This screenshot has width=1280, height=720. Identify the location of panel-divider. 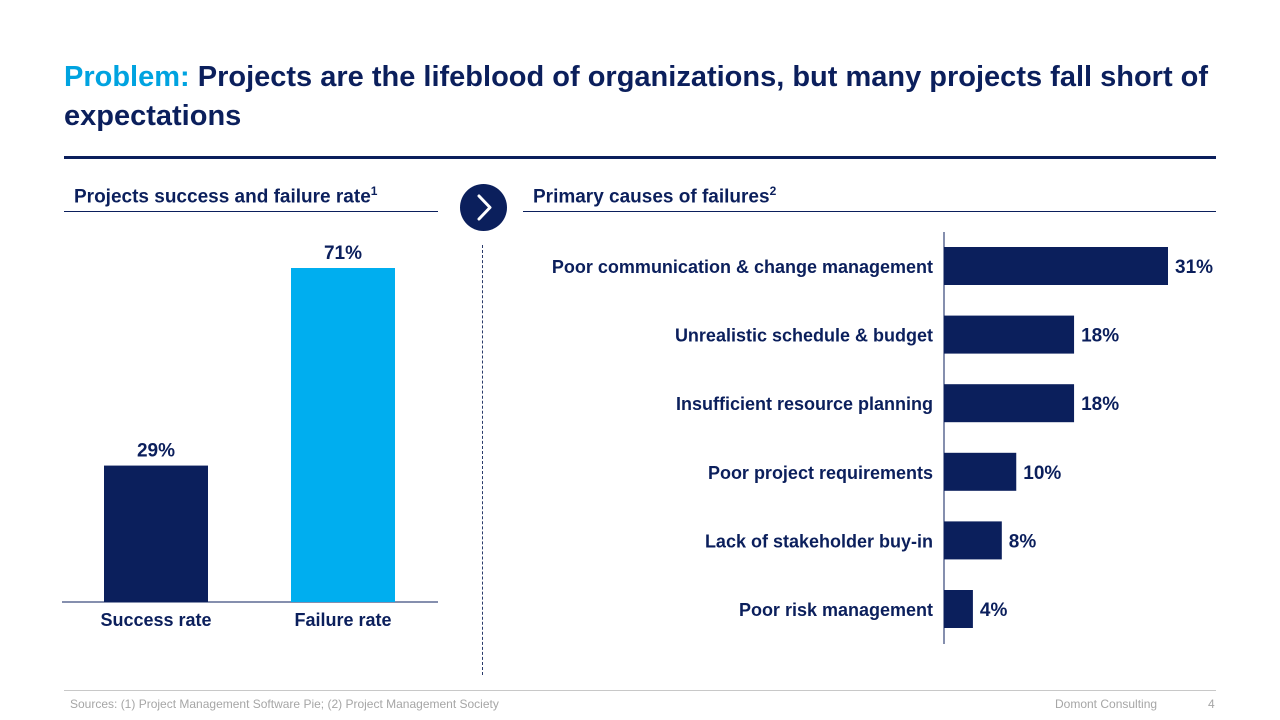
(482, 460).